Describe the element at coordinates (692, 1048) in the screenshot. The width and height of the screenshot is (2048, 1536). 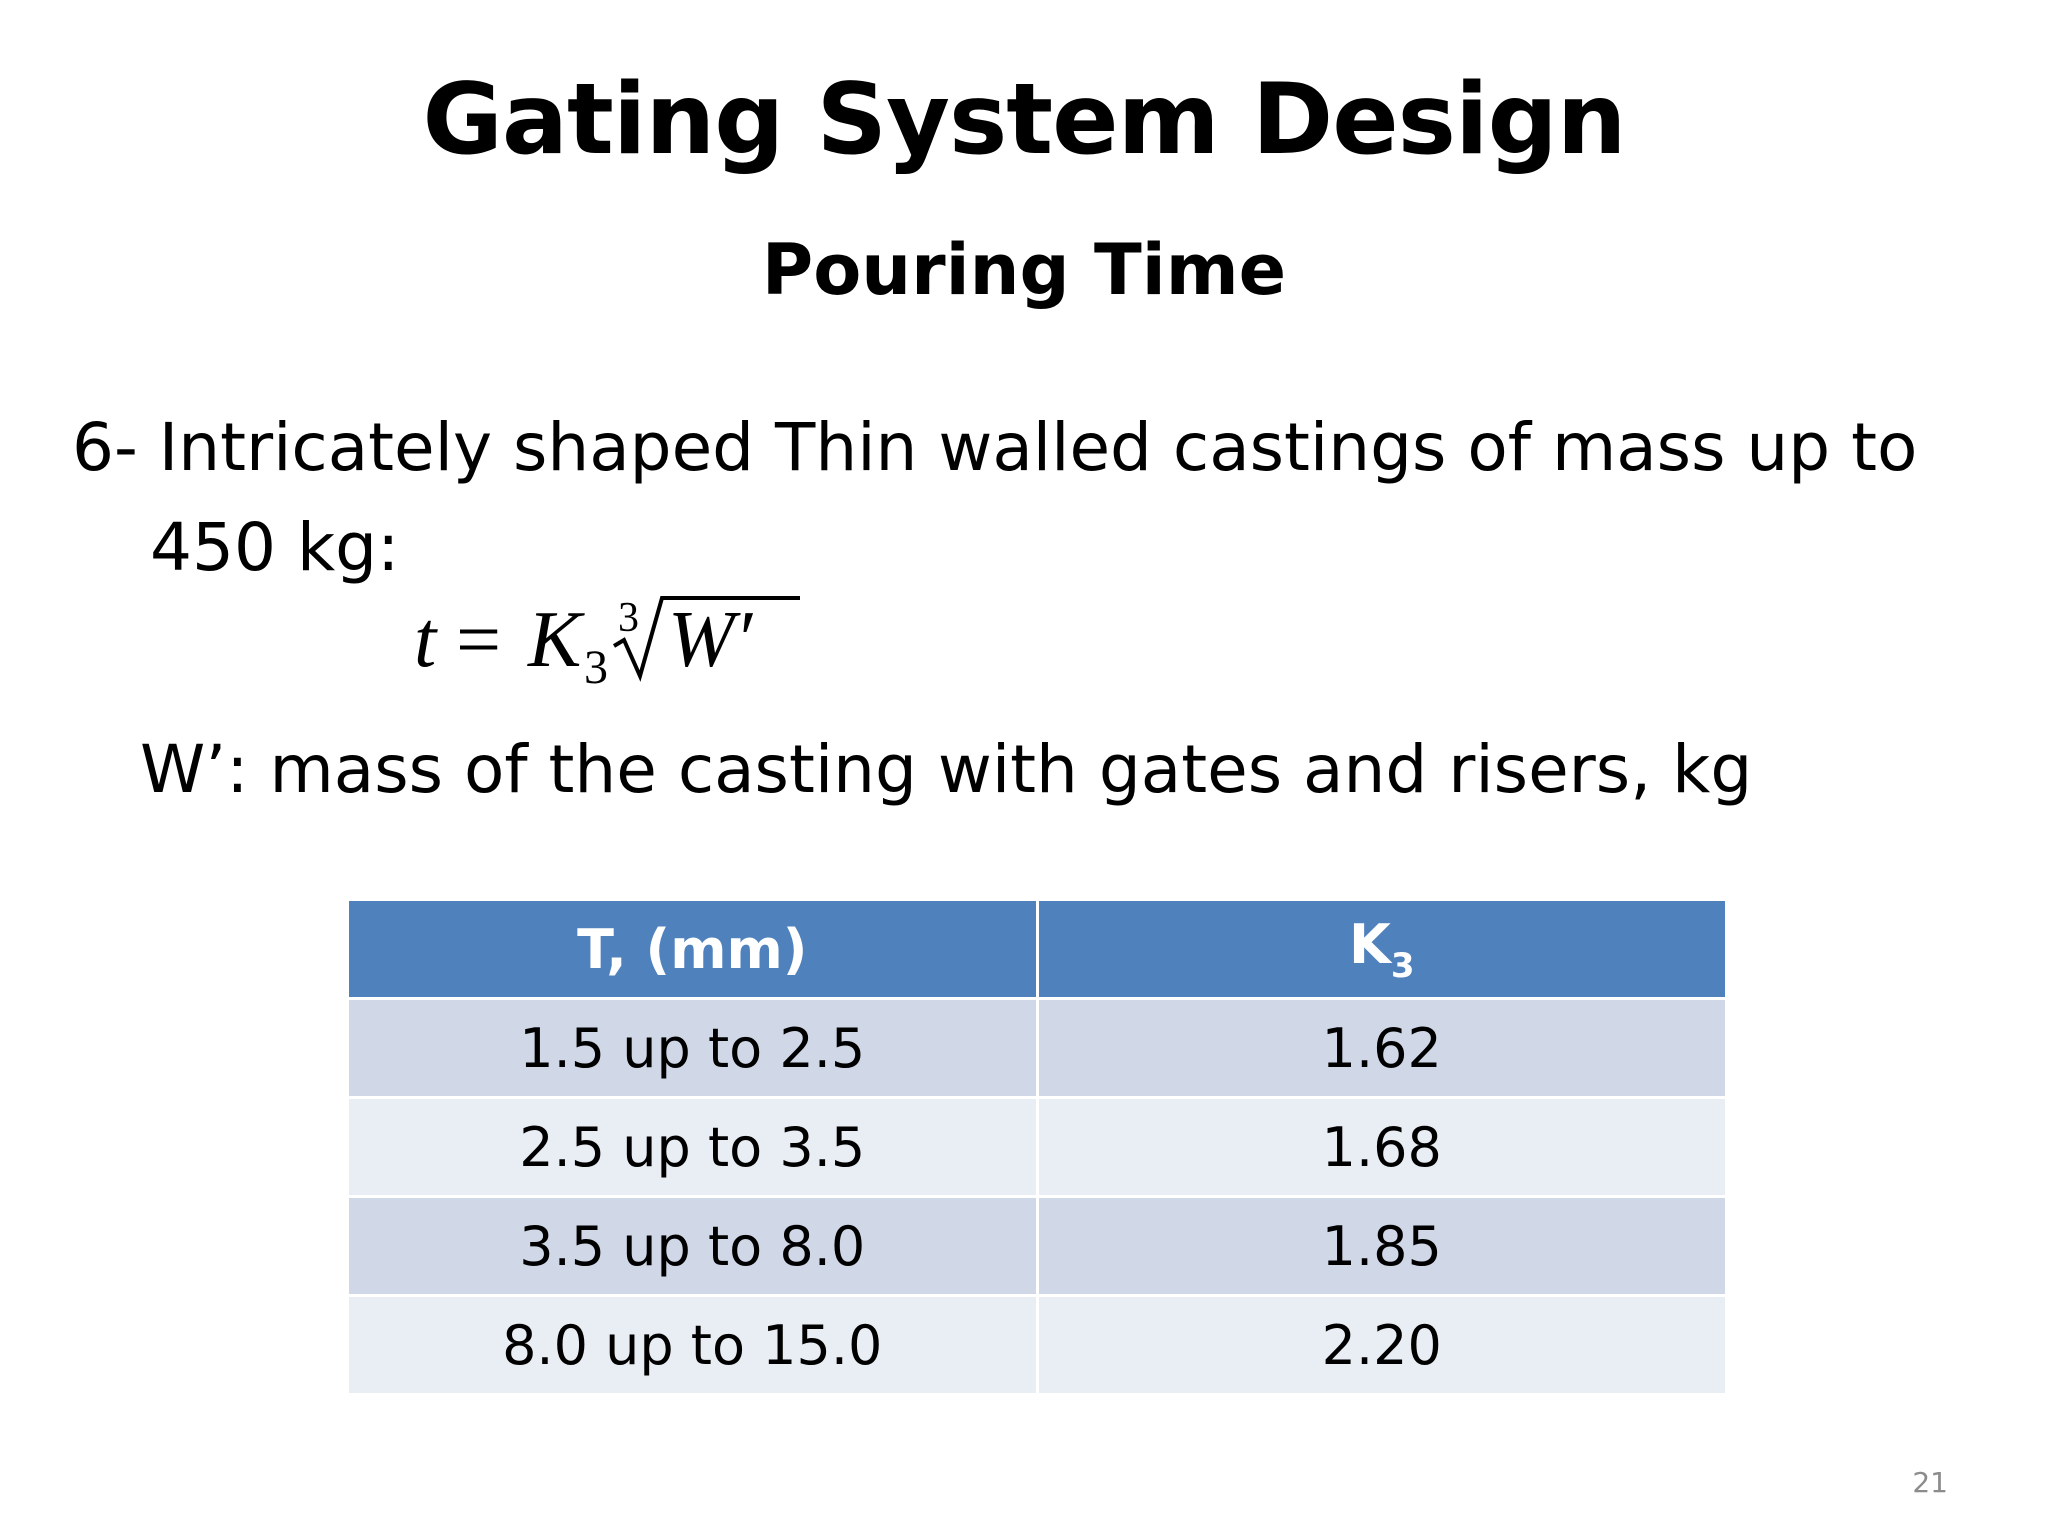
I see `thickness-cell: 1.5 up to 2.5` at that location.